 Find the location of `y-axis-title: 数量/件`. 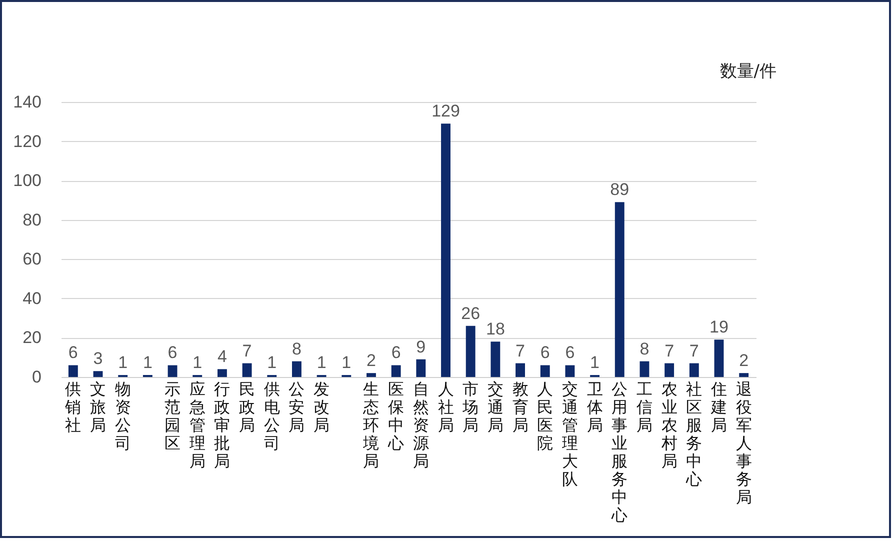

y-axis-title: 数量/件 is located at coordinates (748, 72).